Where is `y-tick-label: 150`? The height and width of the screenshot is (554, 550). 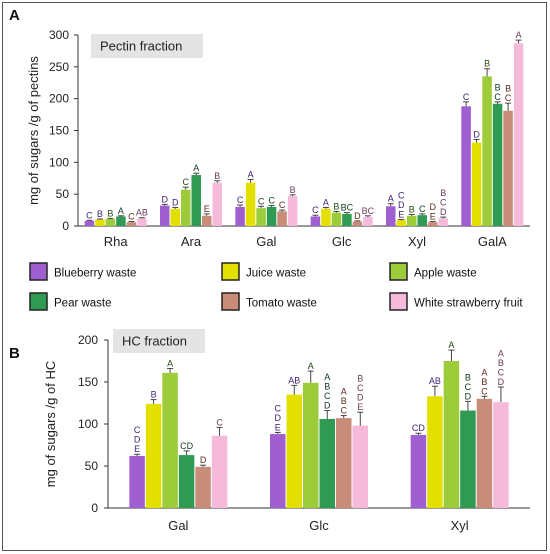
y-tick-label: 150 is located at coordinates (59, 131).